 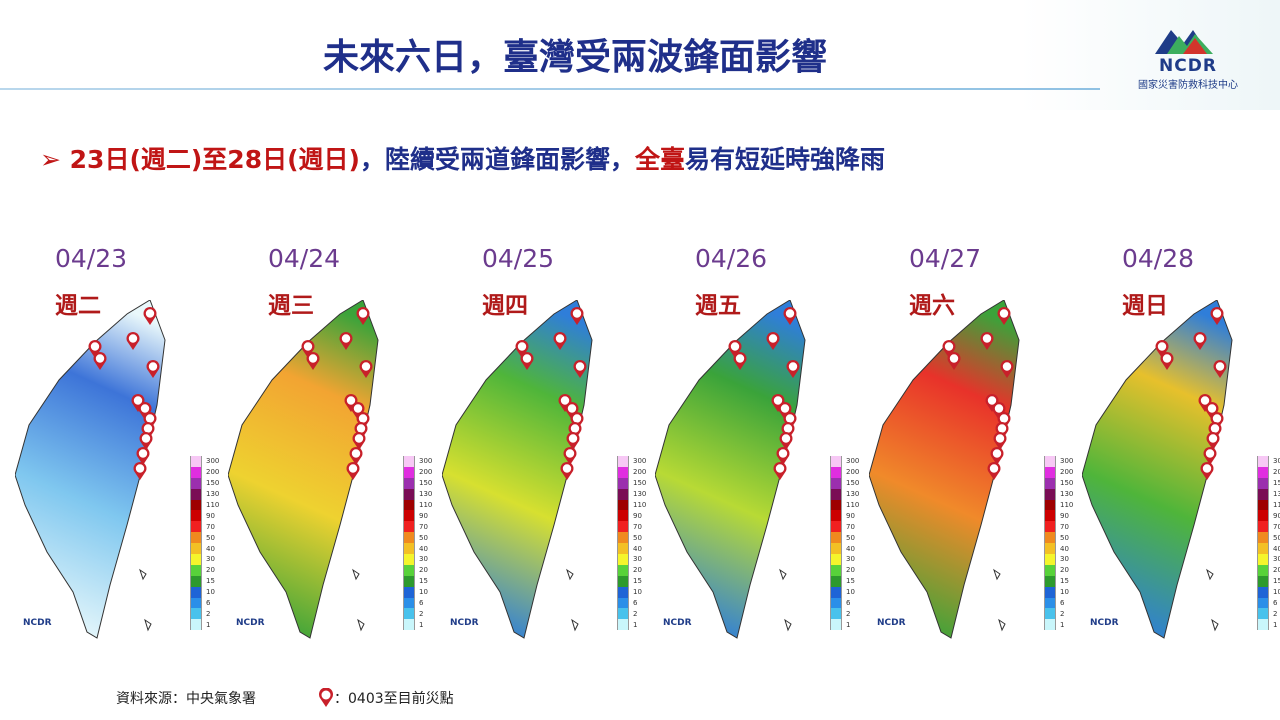 What do you see at coordinates (423, 527) in the screenshot?
I see `legend-item: 70` at bounding box center [423, 527].